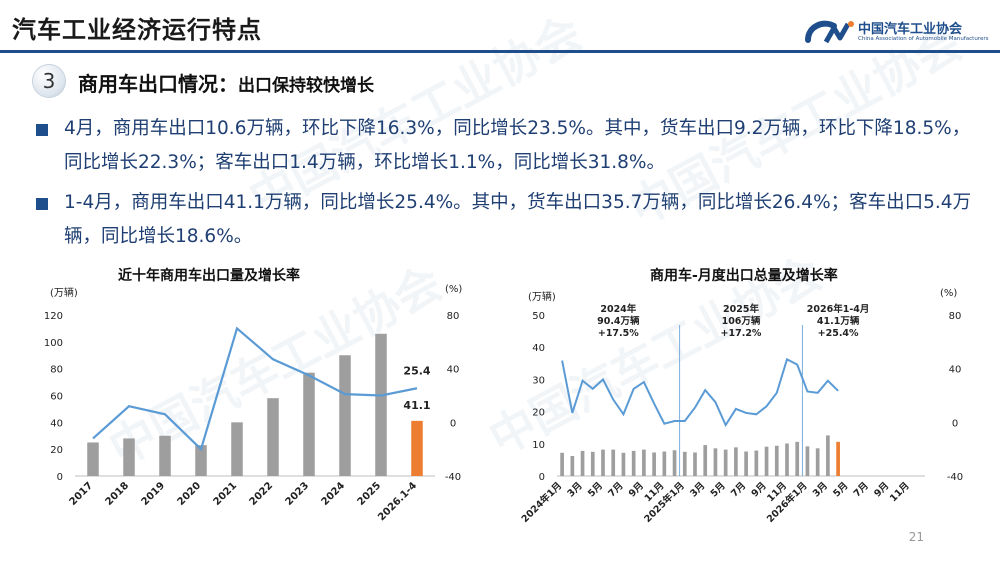 This screenshot has height=563, width=1000. I want to click on chart2-annotation-label: 2024年, so click(618, 309).